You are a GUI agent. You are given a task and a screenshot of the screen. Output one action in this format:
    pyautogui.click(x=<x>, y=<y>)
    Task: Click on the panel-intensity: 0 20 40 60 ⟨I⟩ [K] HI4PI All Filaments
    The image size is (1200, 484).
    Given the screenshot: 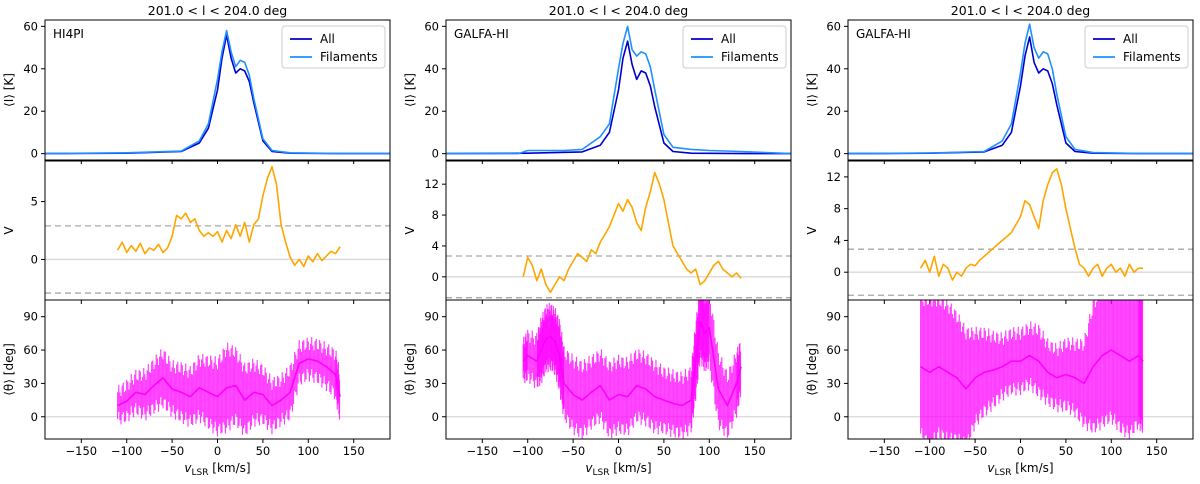 What is the action you would take?
    pyautogui.click(x=196, y=91)
    